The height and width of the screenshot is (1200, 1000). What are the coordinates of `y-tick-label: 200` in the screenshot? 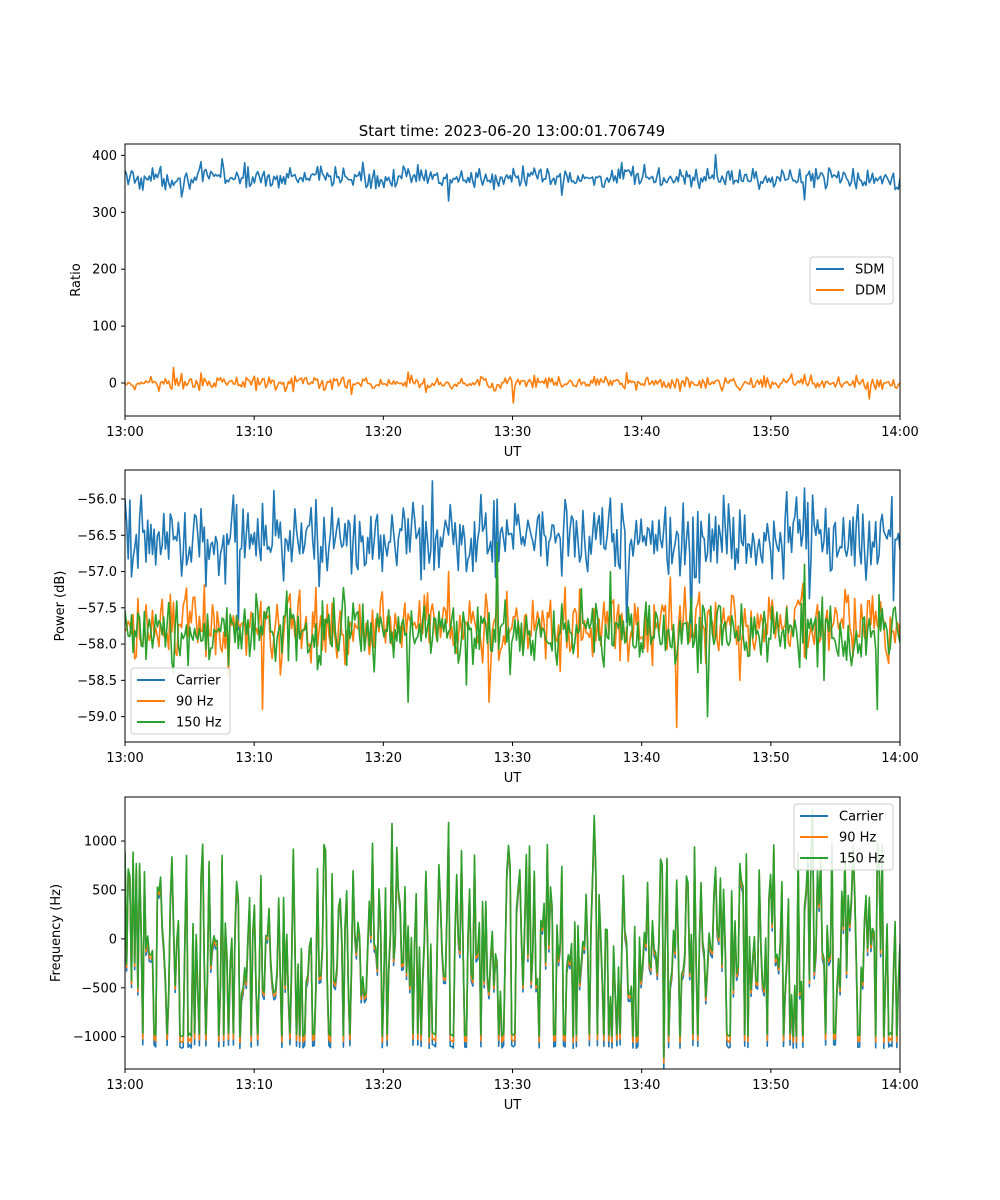 It's located at (104, 270).